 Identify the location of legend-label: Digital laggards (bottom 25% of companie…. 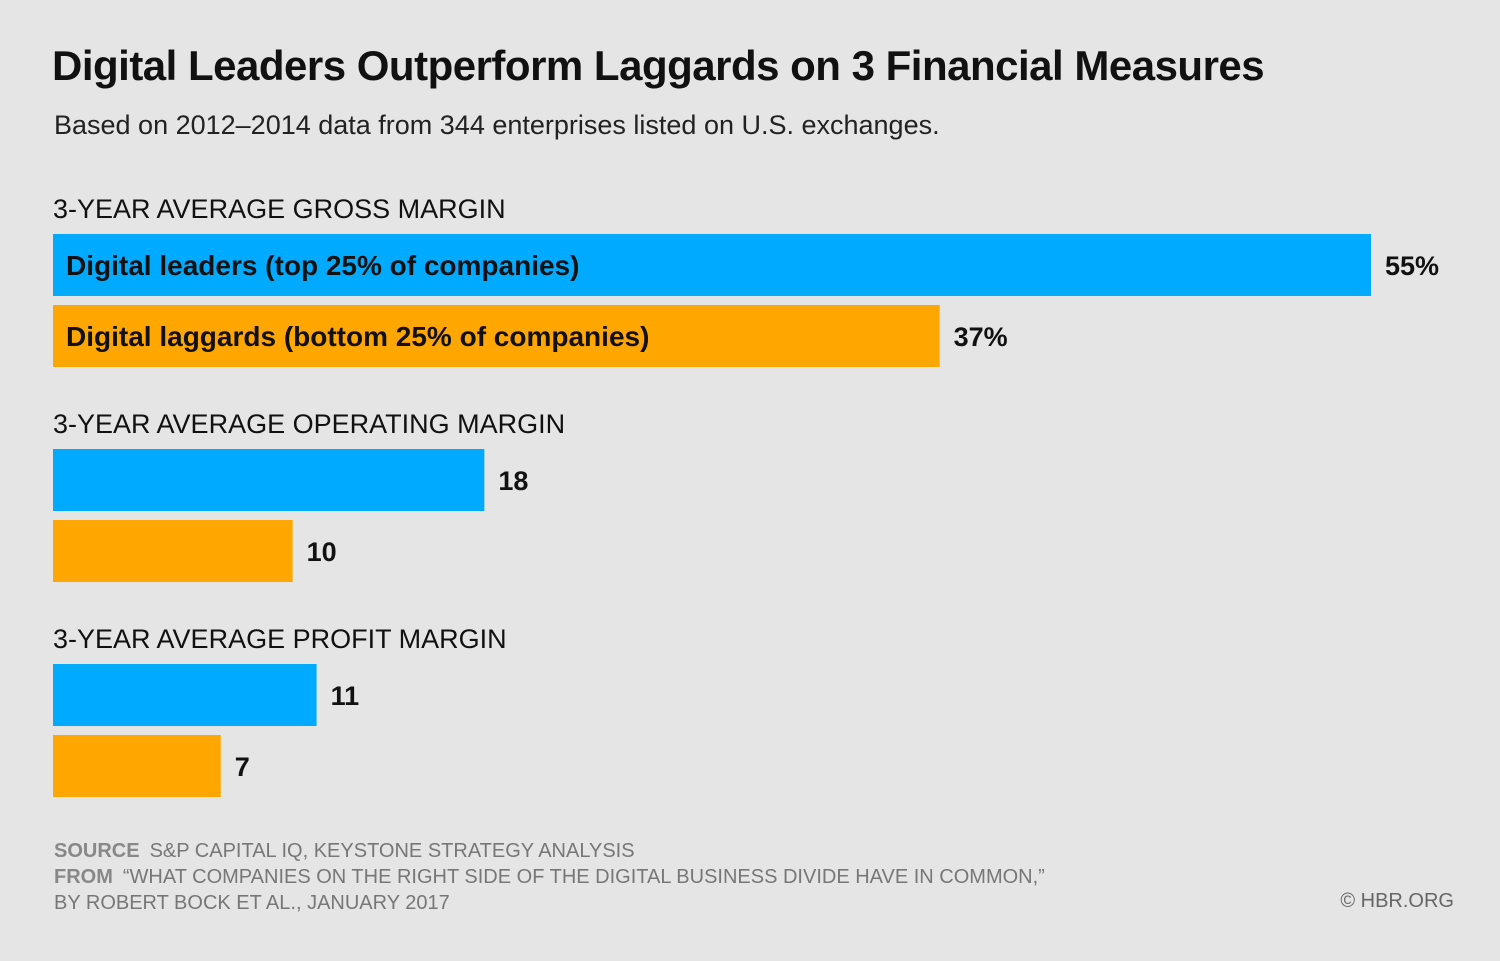
(357, 336).